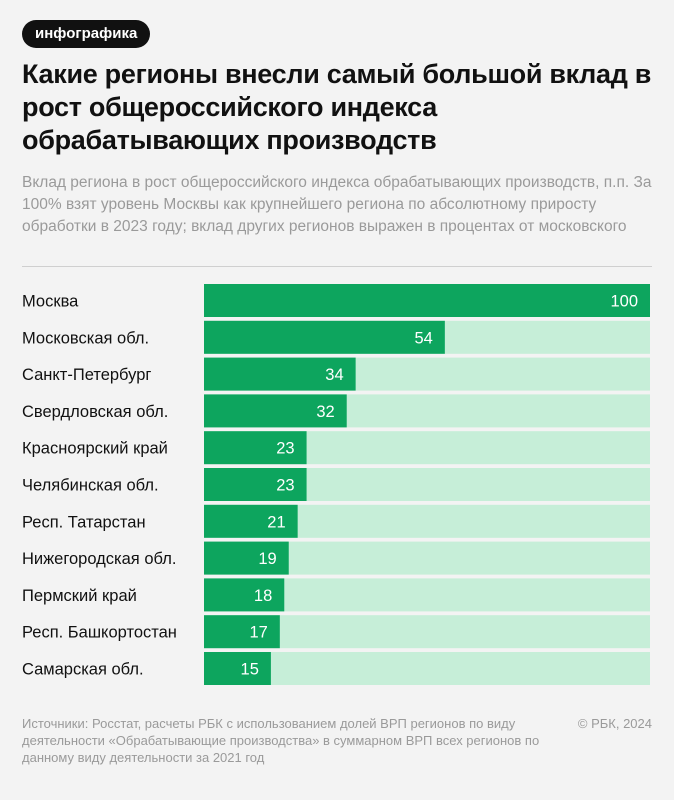 Image resolution: width=674 pixels, height=800 pixels. I want to click on value-label: 100, so click(624, 302).